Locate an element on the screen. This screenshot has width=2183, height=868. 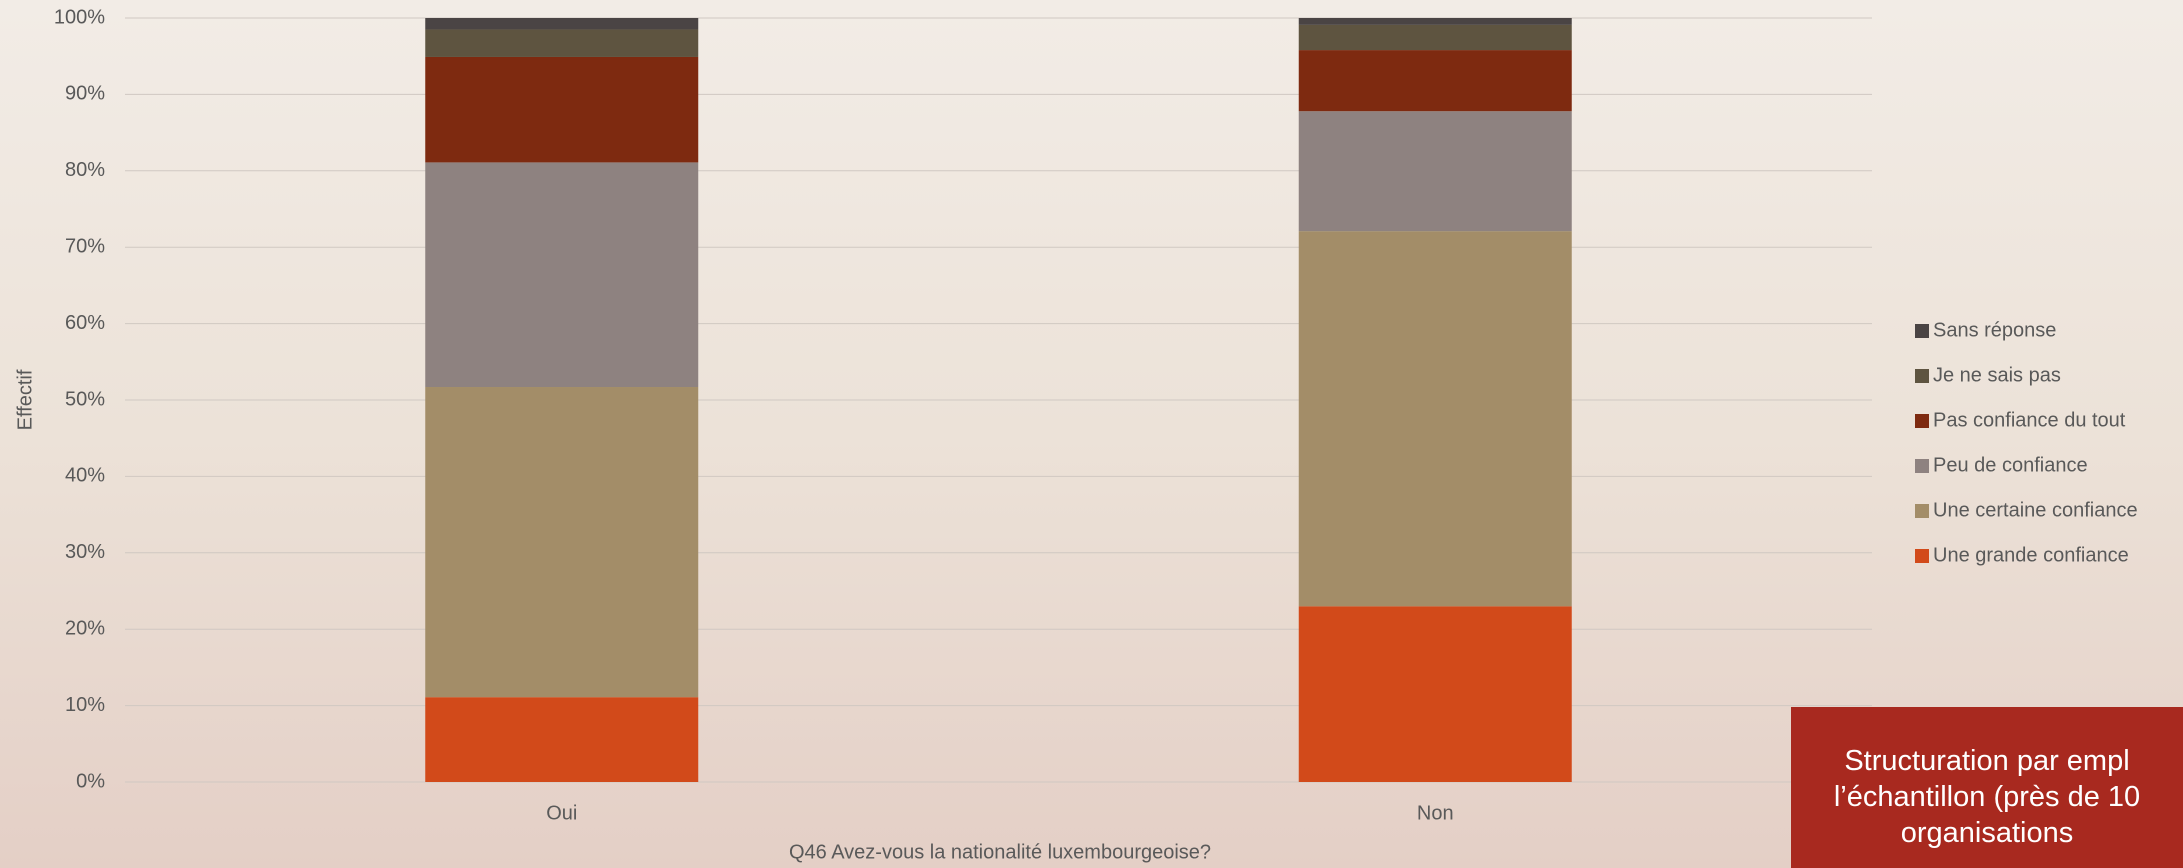
y-tick-label: 70% is located at coordinates (85, 246).